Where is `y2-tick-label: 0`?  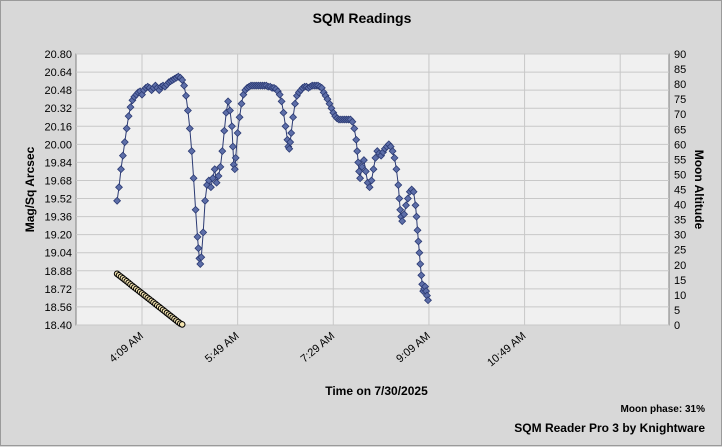 y2-tick-label: 0 is located at coordinates (677, 326).